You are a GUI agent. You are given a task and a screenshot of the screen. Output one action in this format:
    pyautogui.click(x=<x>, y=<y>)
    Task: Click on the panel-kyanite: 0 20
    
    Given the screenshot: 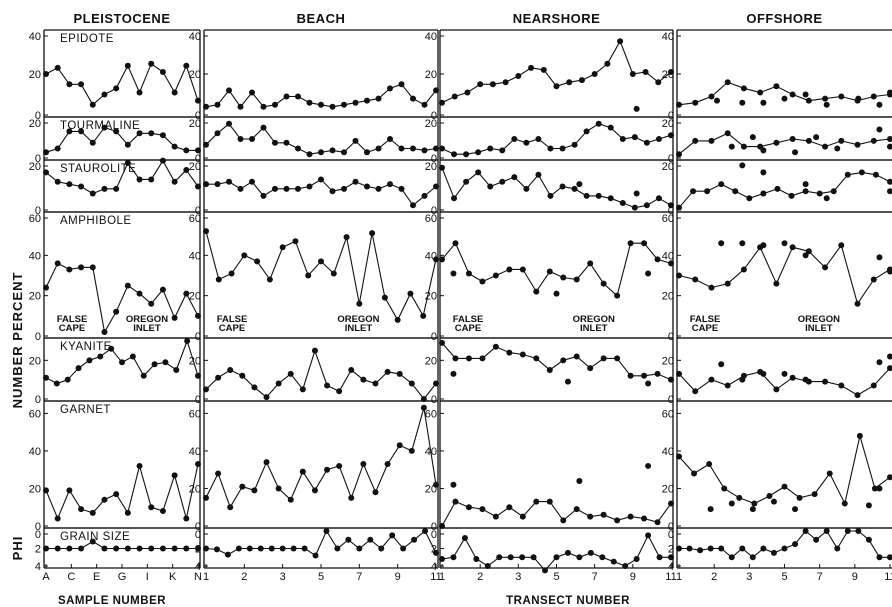 What is the action you would take?
    pyautogui.click(x=777, y=371)
    